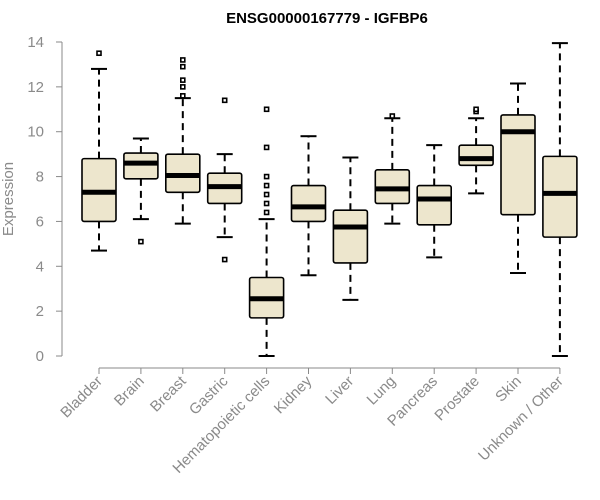 The width and height of the screenshot is (600, 500). I want to click on y-tick-label: 14, so click(35, 42).